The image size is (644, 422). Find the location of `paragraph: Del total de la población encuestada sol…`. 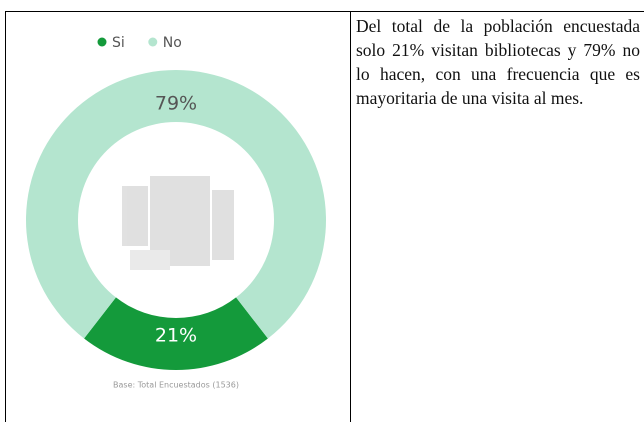

paragraph: Del total de la población encuestada sol… is located at coordinates (498, 62).